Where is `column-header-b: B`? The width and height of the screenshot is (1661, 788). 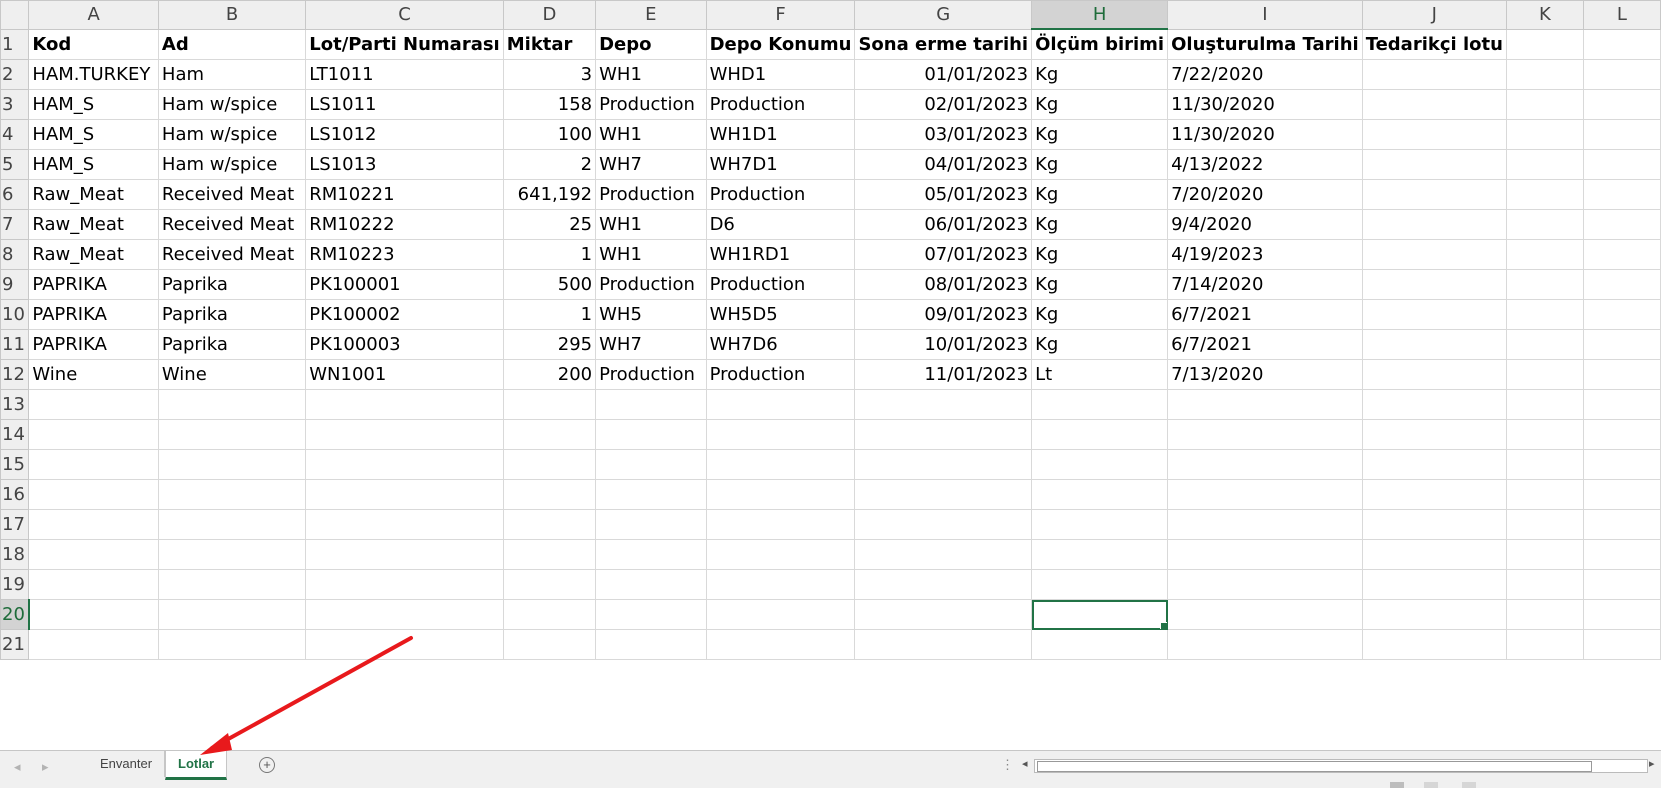 column-header-b: B is located at coordinates (232, 15).